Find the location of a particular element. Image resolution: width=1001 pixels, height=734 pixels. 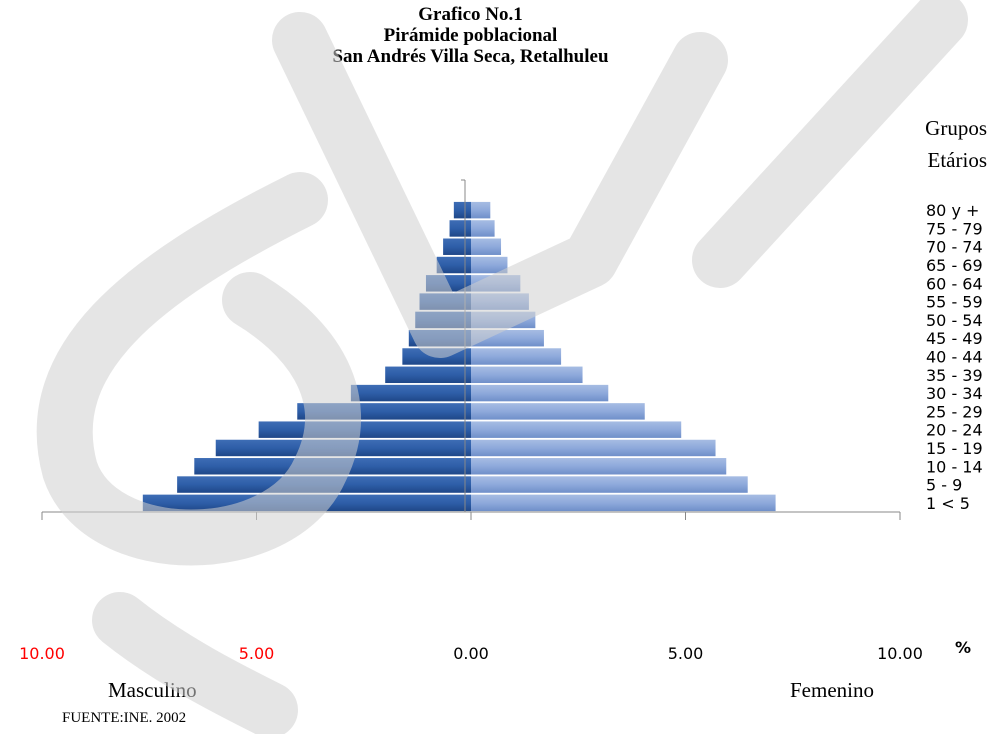

source-note: FUENTE:INE. 2002 is located at coordinates (124, 718).